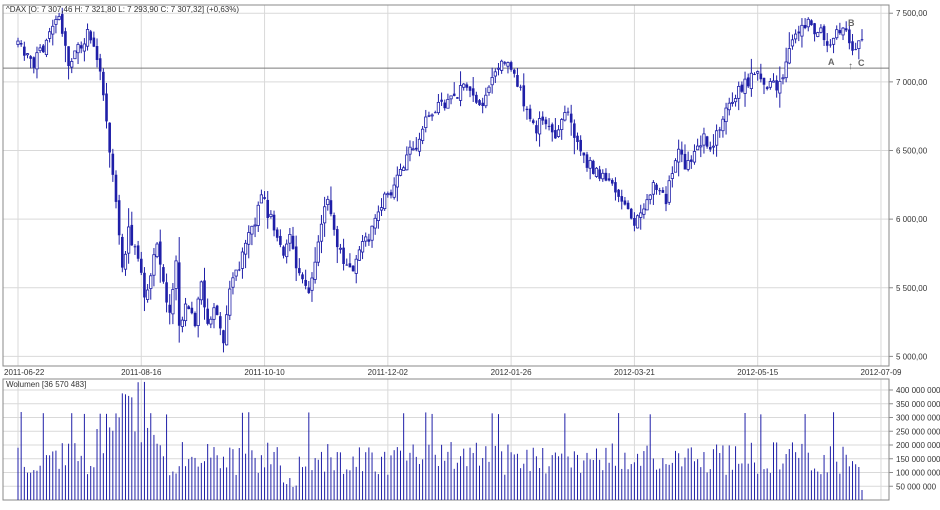 The image size is (940, 510). What do you see at coordinates (511, 372) in the screenshot?
I see `date-tick-label: 2012-01-26` at bounding box center [511, 372].